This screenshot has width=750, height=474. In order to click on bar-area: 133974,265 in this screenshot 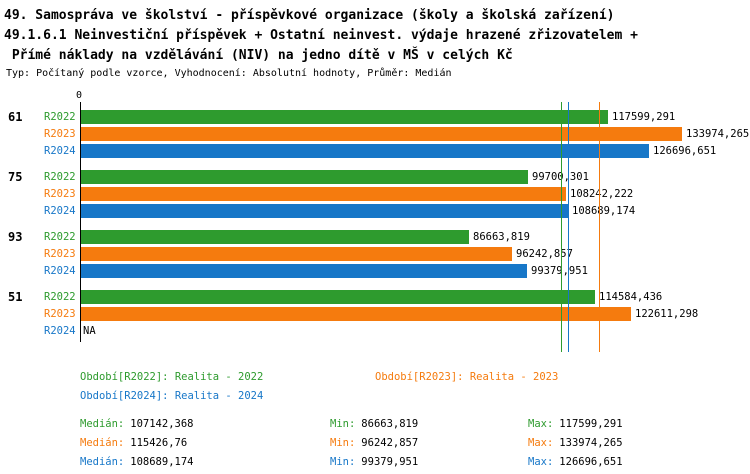, I will do `click(415, 133)`.